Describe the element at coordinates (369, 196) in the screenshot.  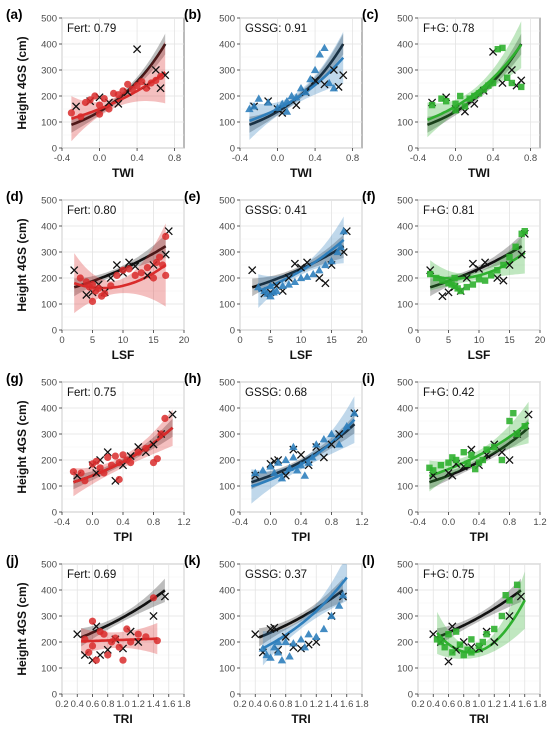
I see `panel-label: (f)` at that location.